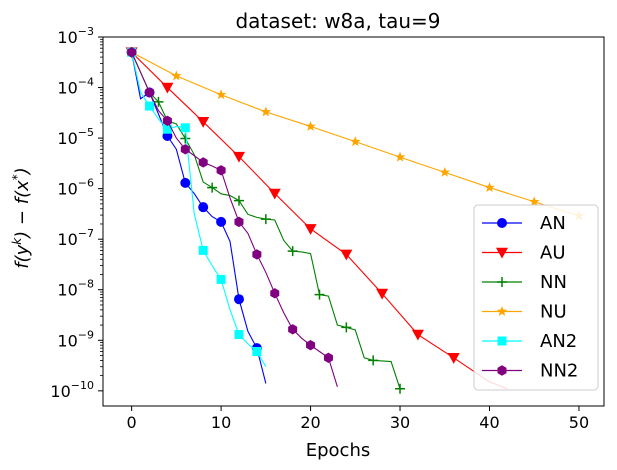  I want to click on y-tick-label: 10⁻⁸, so click(75, 289).